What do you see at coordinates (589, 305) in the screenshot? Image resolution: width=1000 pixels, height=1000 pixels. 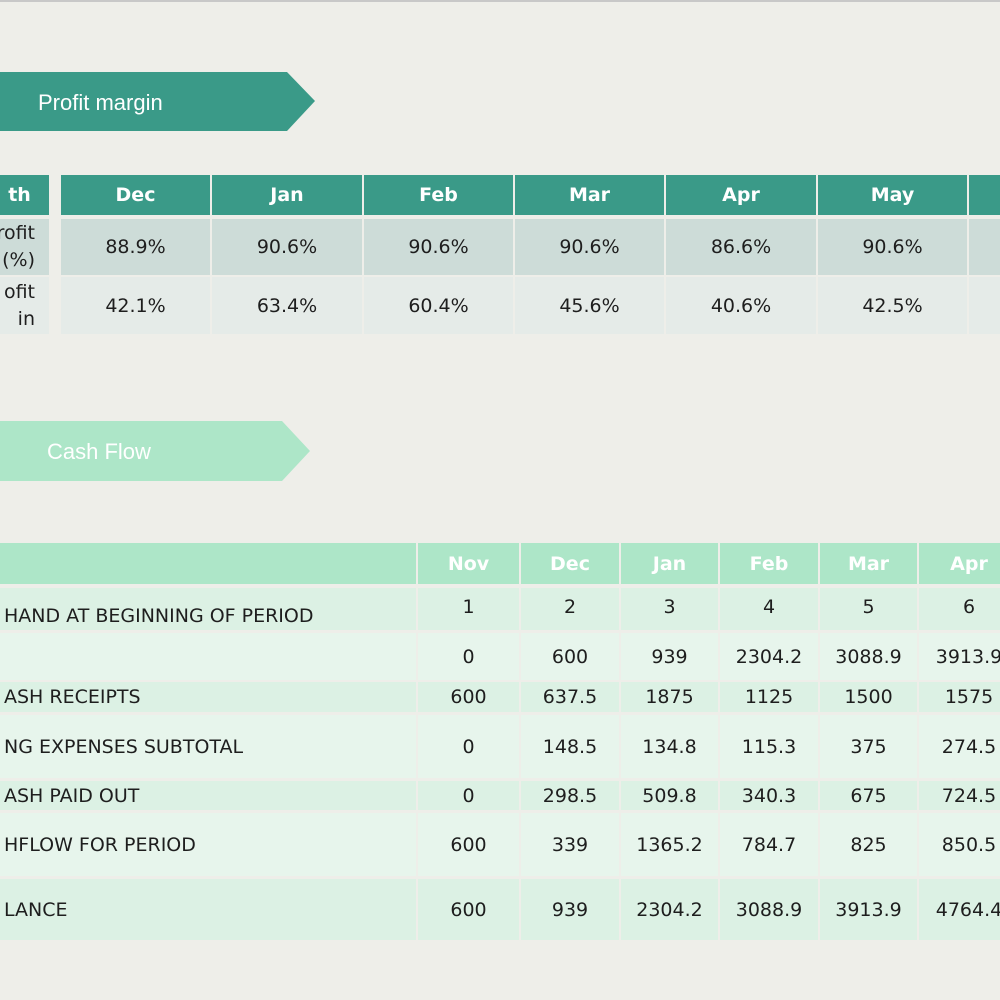 I see `data-cell: 45.6%` at bounding box center [589, 305].